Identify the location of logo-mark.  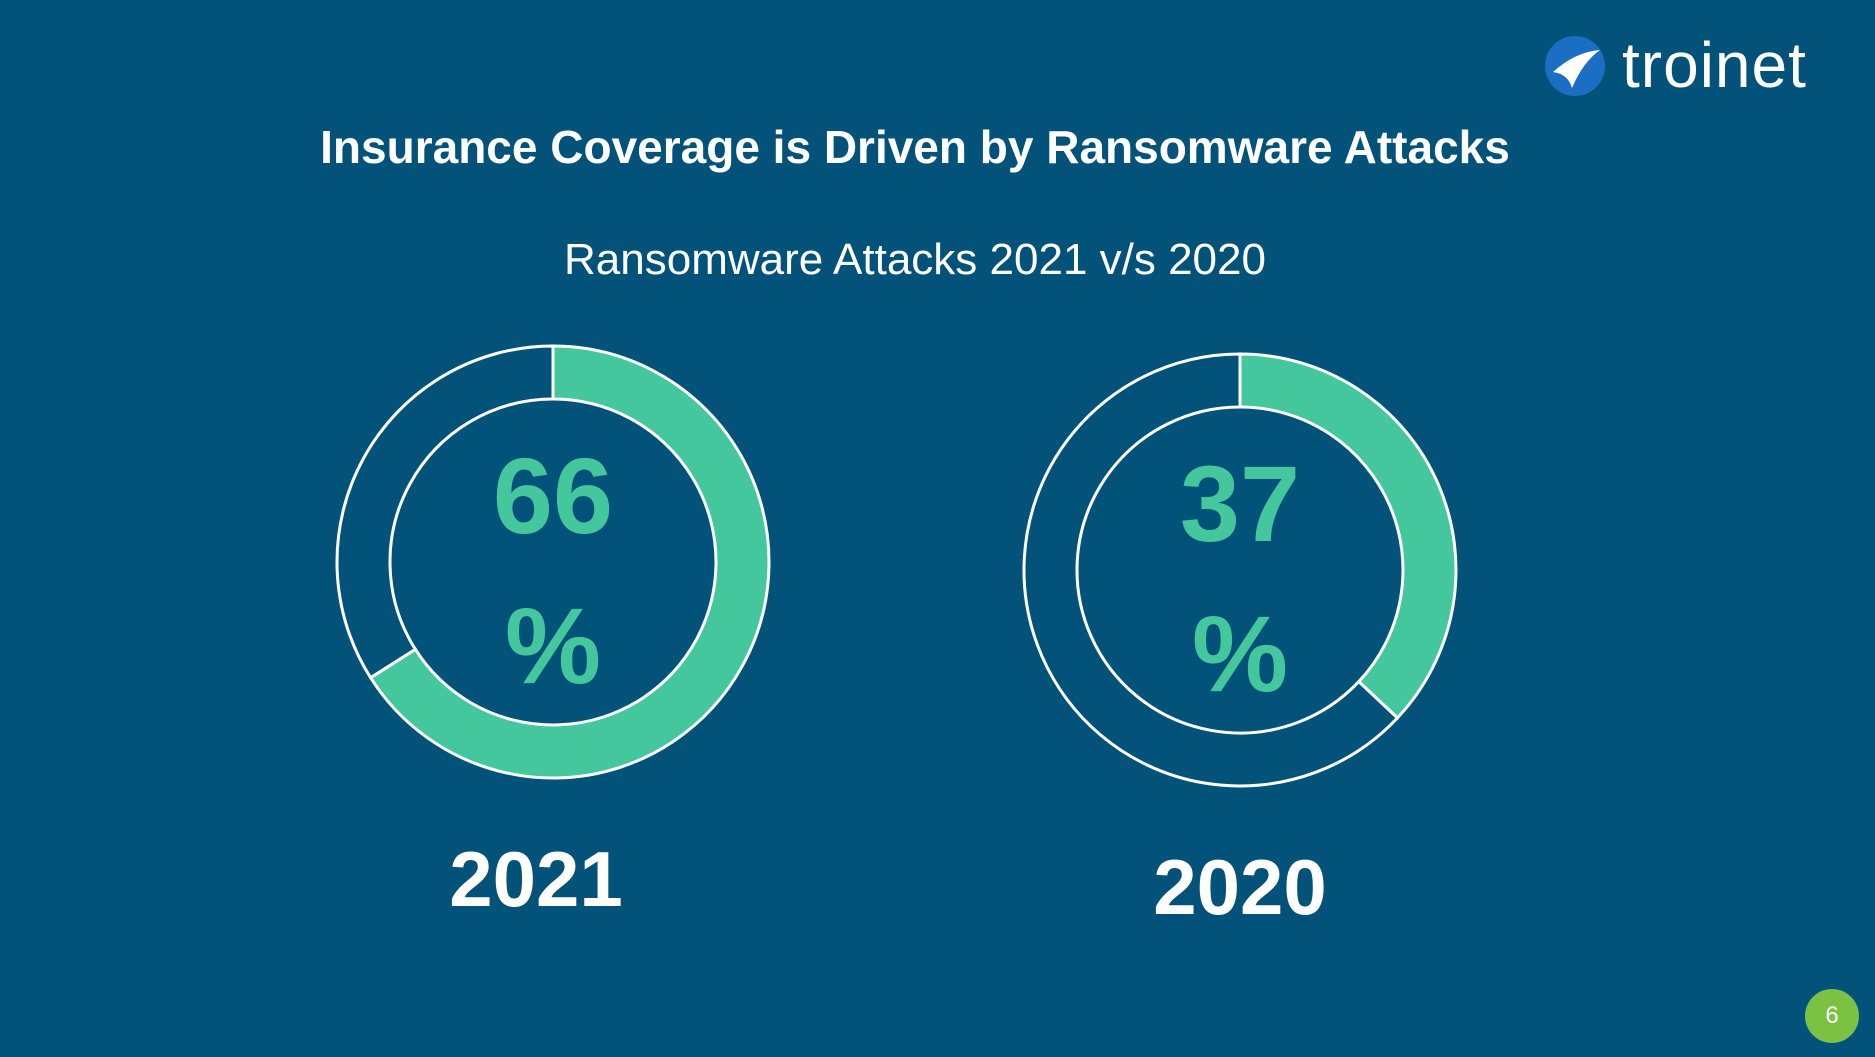
(1576, 69).